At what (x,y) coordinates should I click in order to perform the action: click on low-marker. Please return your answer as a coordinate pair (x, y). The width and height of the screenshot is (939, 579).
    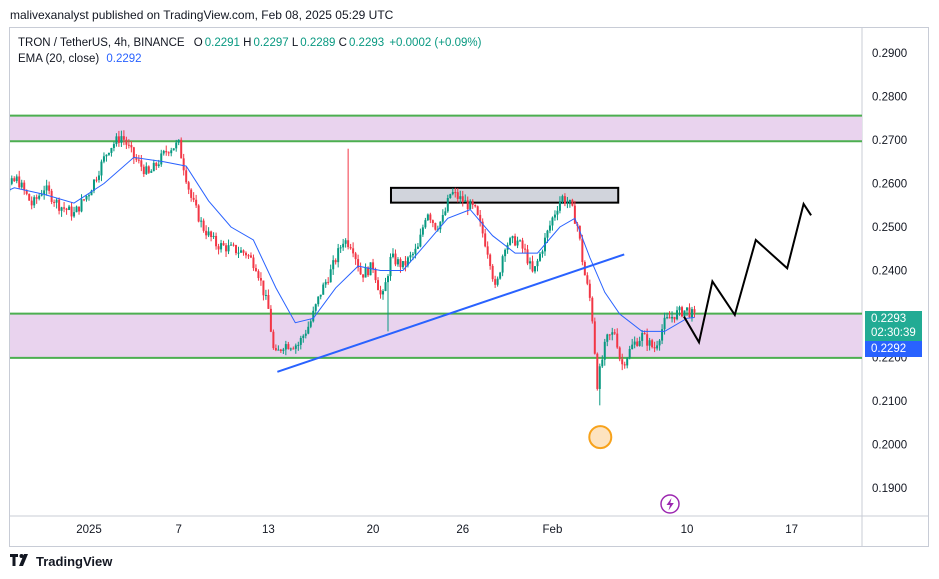
    Looking at the image, I should click on (600, 437).